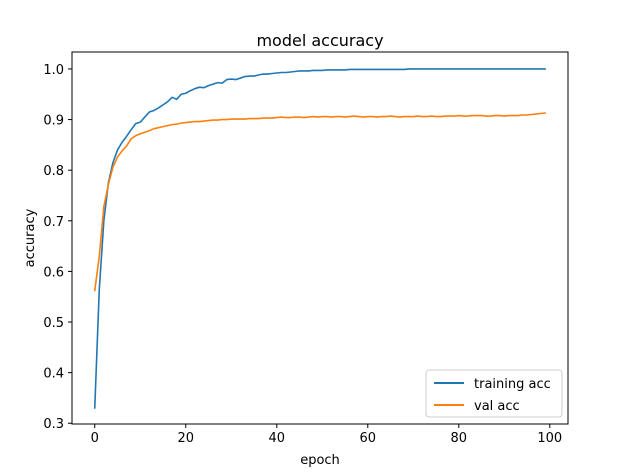 The width and height of the screenshot is (628, 475). Describe the element at coordinates (53, 222) in the screenshot. I see `y-tick-label: 0.7` at that location.